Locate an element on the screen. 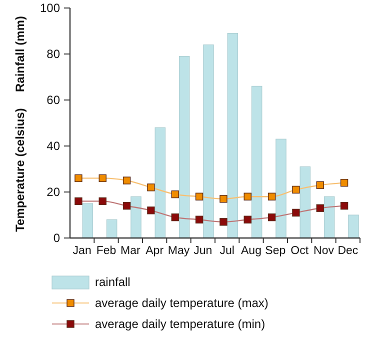 The width and height of the screenshot is (370, 354). y-axis-title: Rainfall (mm) is located at coordinates (20, 54).